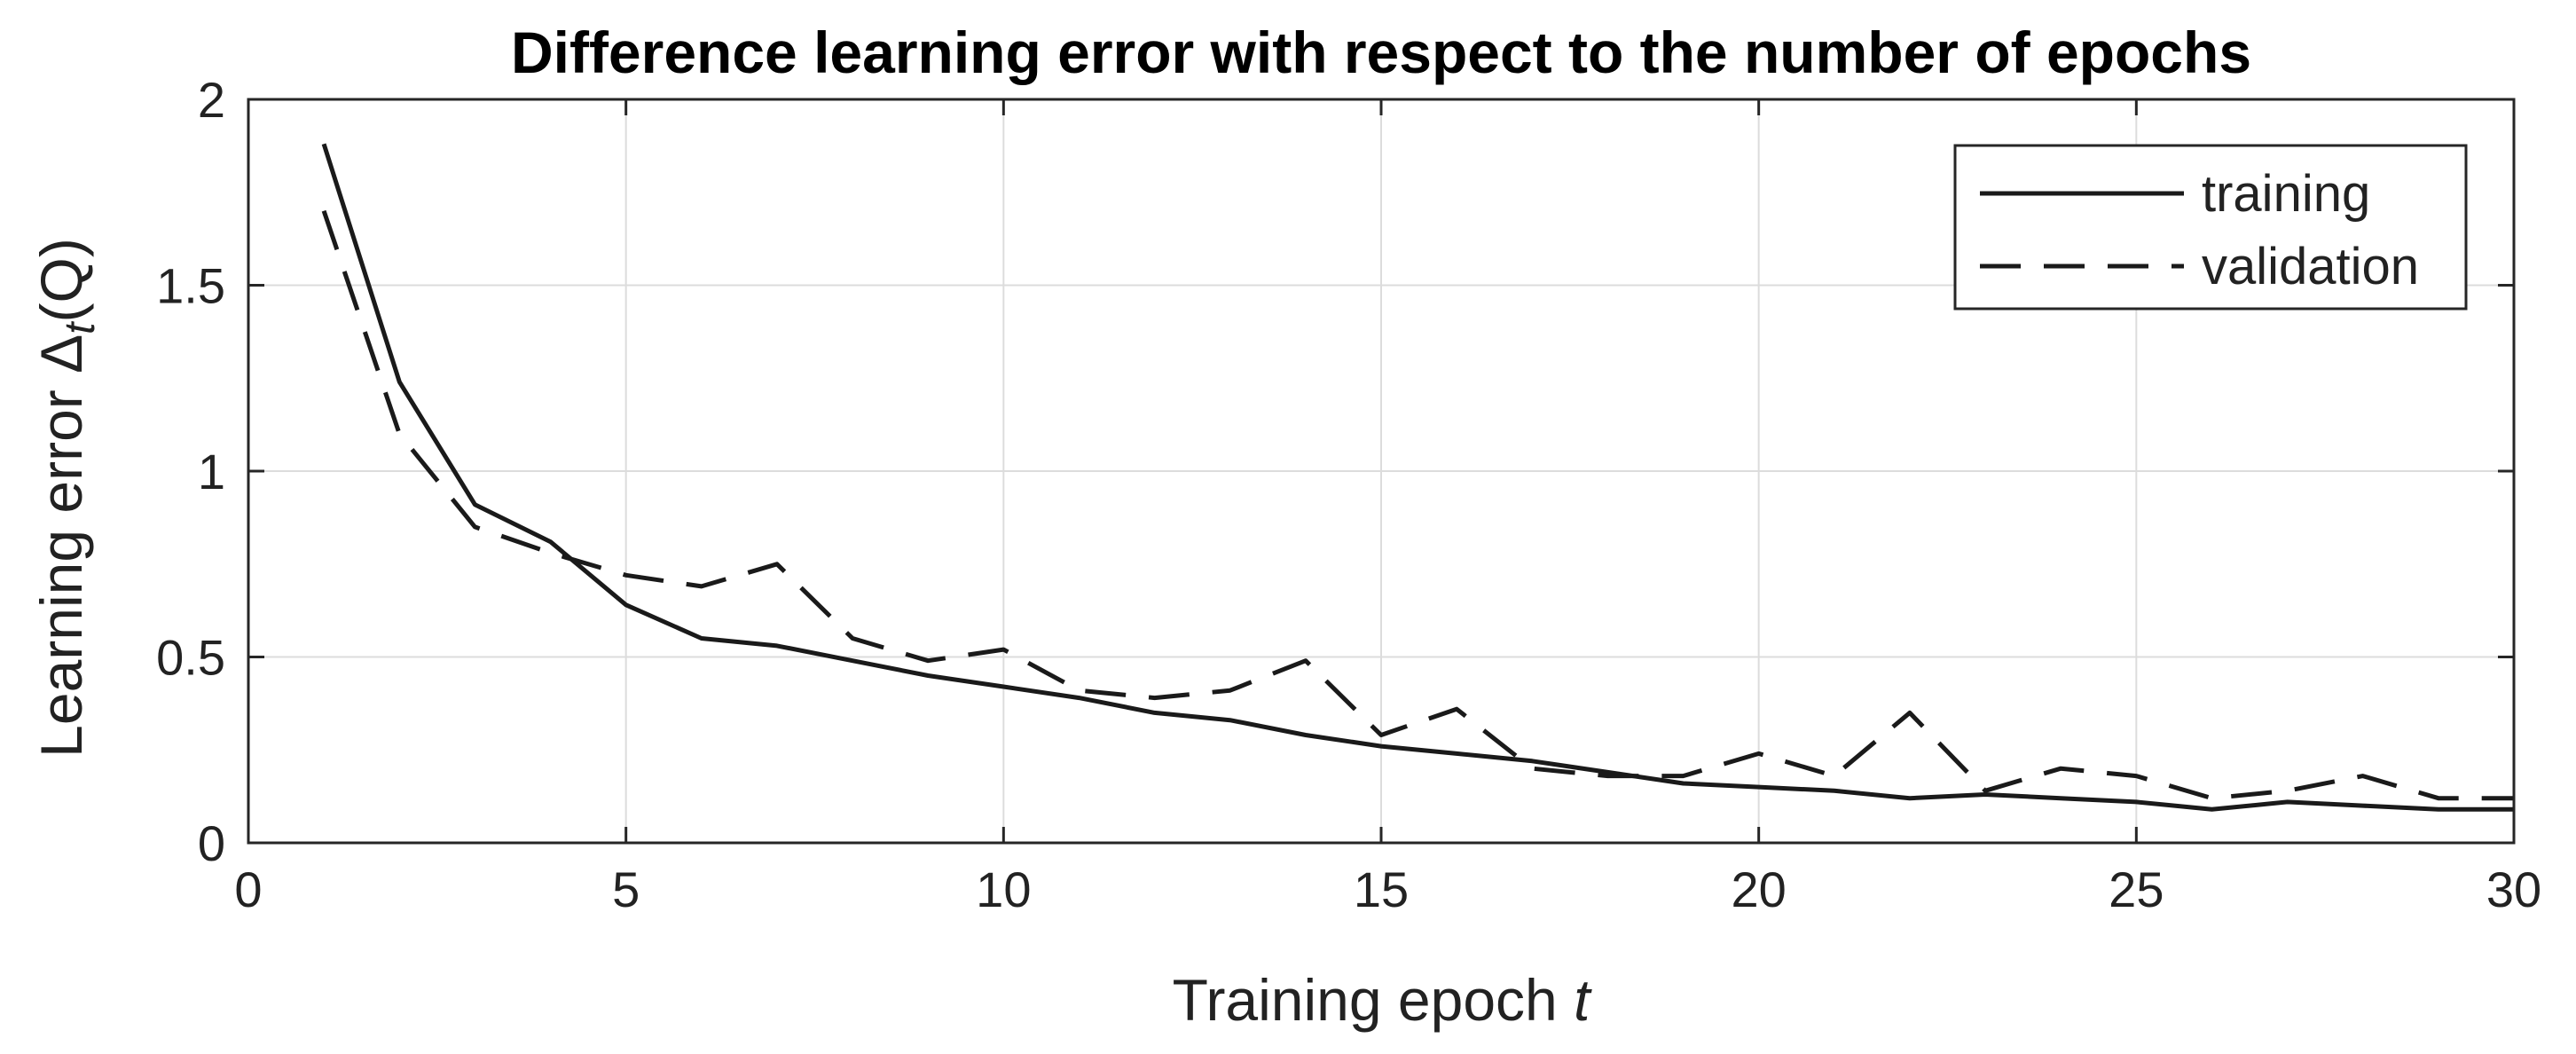 This screenshot has width=2576, height=1054. Describe the element at coordinates (2513, 889) in the screenshot. I see `x-tick-label: 30` at that location.